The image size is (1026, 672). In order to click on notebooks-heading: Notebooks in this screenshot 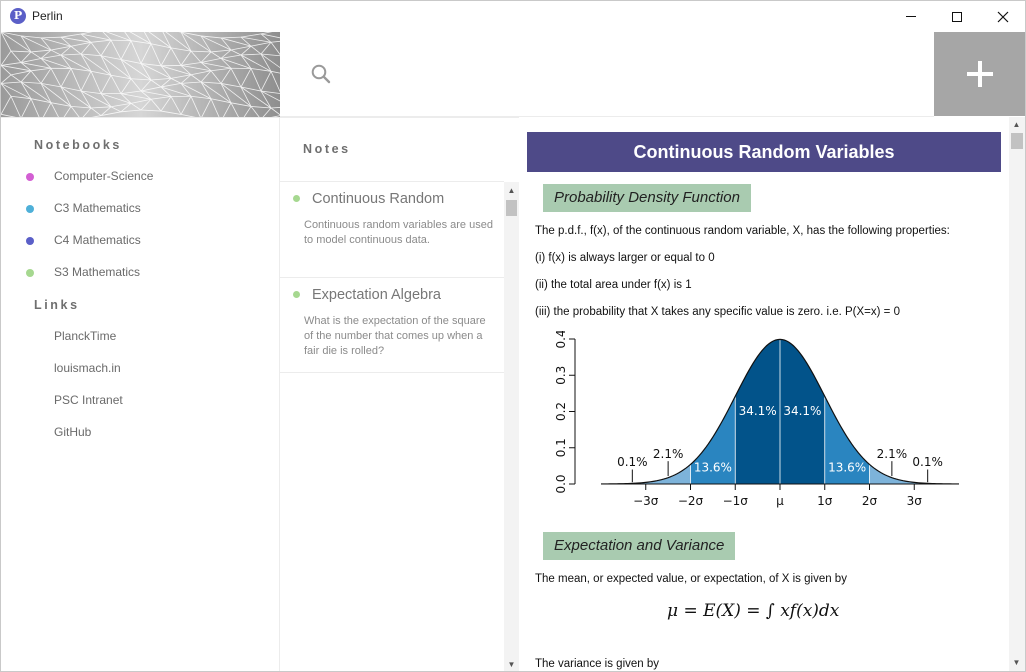, I will do `click(78, 145)`.